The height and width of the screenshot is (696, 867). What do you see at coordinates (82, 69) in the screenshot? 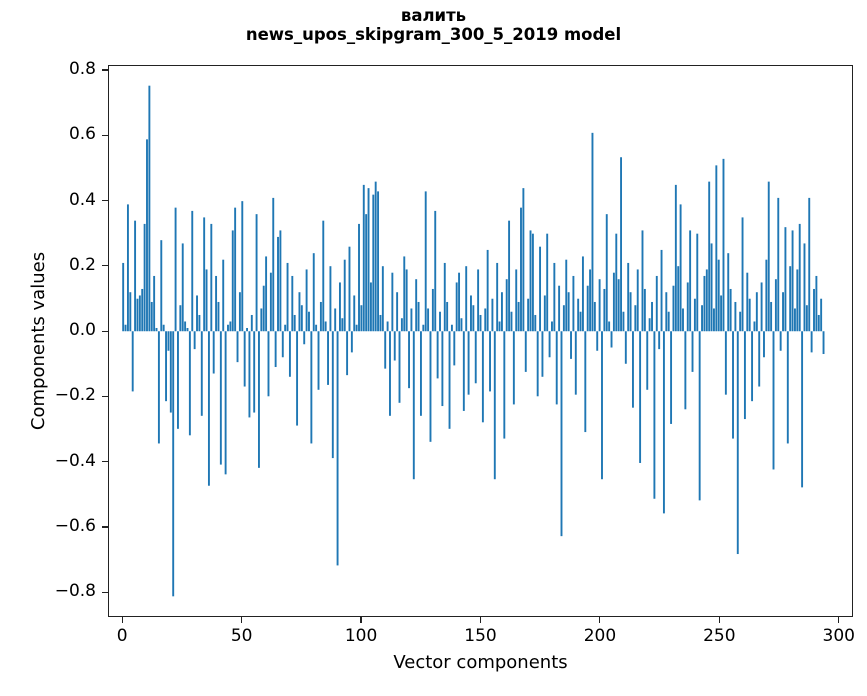
I see `y-tick-label: 0.8` at bounding box center [82, 69].